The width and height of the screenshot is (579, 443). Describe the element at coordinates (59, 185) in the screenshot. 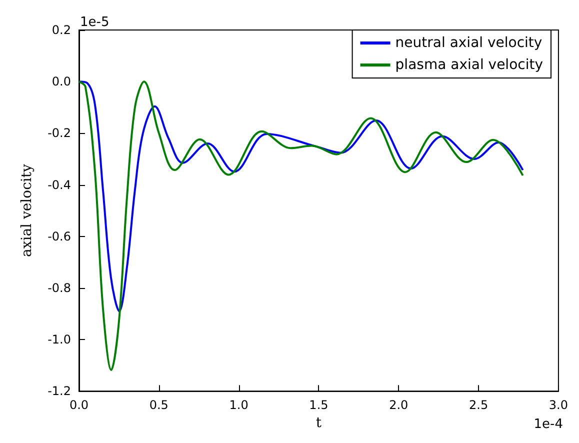

I see `y-tick-label: -0.4` at that location.